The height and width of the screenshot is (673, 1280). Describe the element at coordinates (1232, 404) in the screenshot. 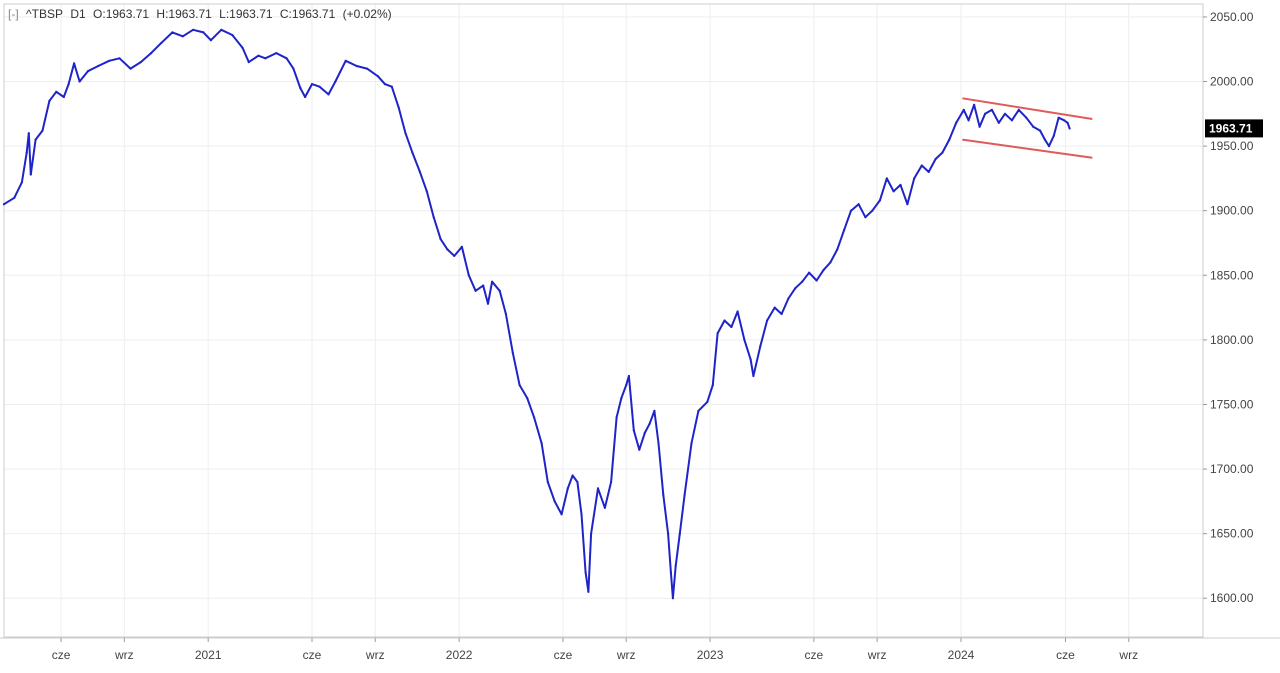

I see `y-tick-label: 1750.00` at that location.